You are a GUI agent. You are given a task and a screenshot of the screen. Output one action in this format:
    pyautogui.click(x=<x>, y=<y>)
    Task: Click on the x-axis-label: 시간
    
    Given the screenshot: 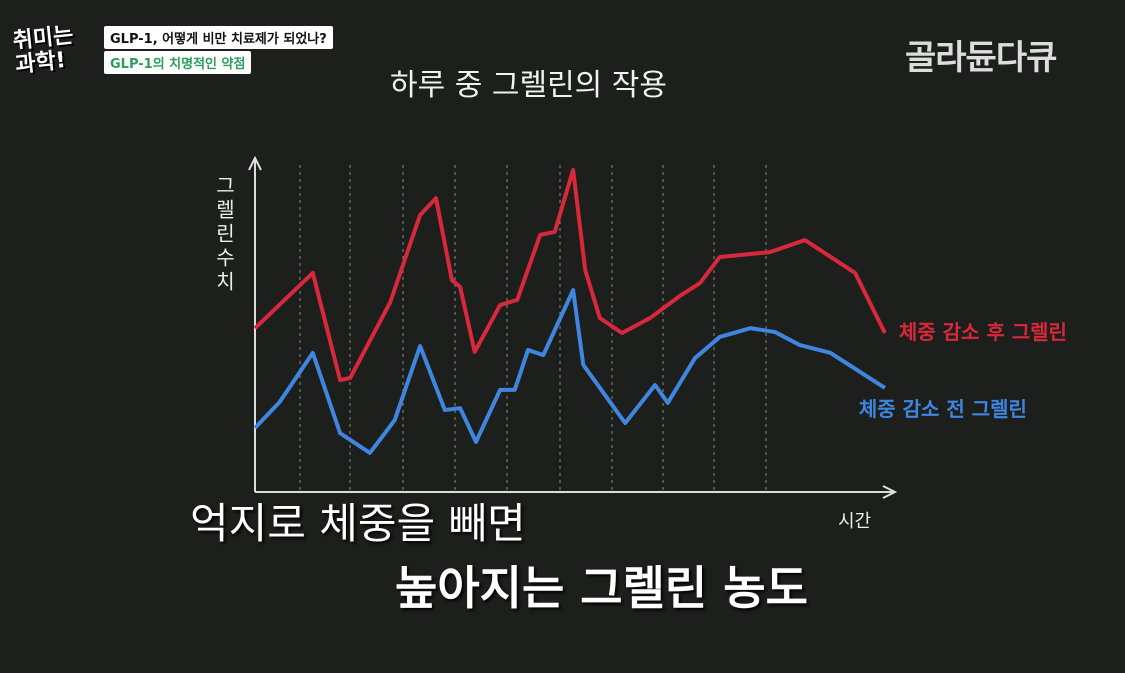 What is the action you would take?
    pyautogui.click(x=855, y=521)
    